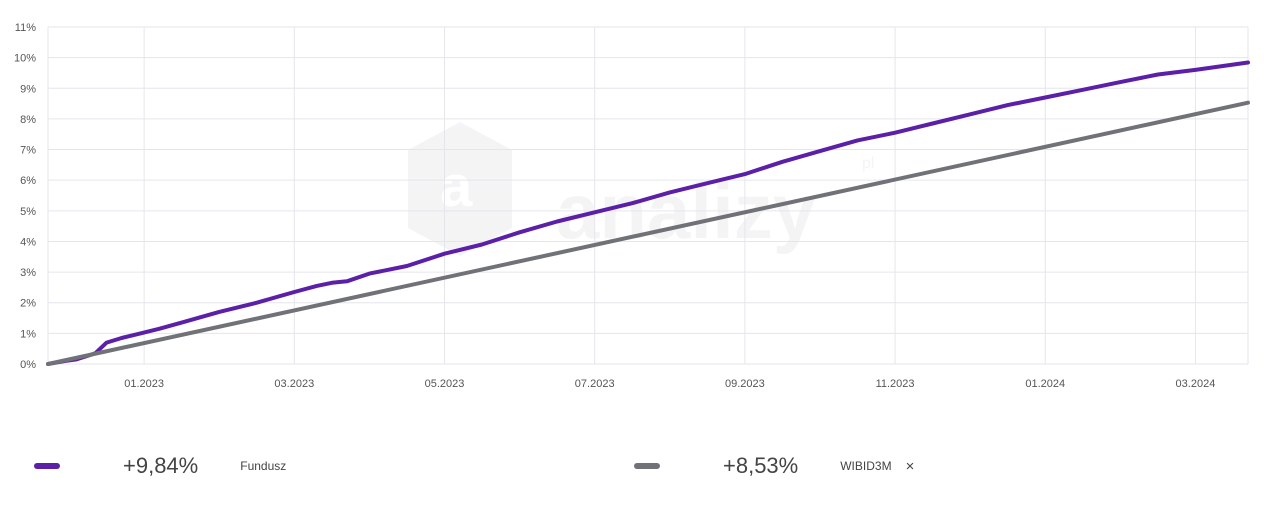 Image resolution: width=1264 pixels, height=512 pixels. What do you see at coordinates (28, 273) in the screenshot?
I see `y-tick-label: 3%` at bounding box center [28, 273].